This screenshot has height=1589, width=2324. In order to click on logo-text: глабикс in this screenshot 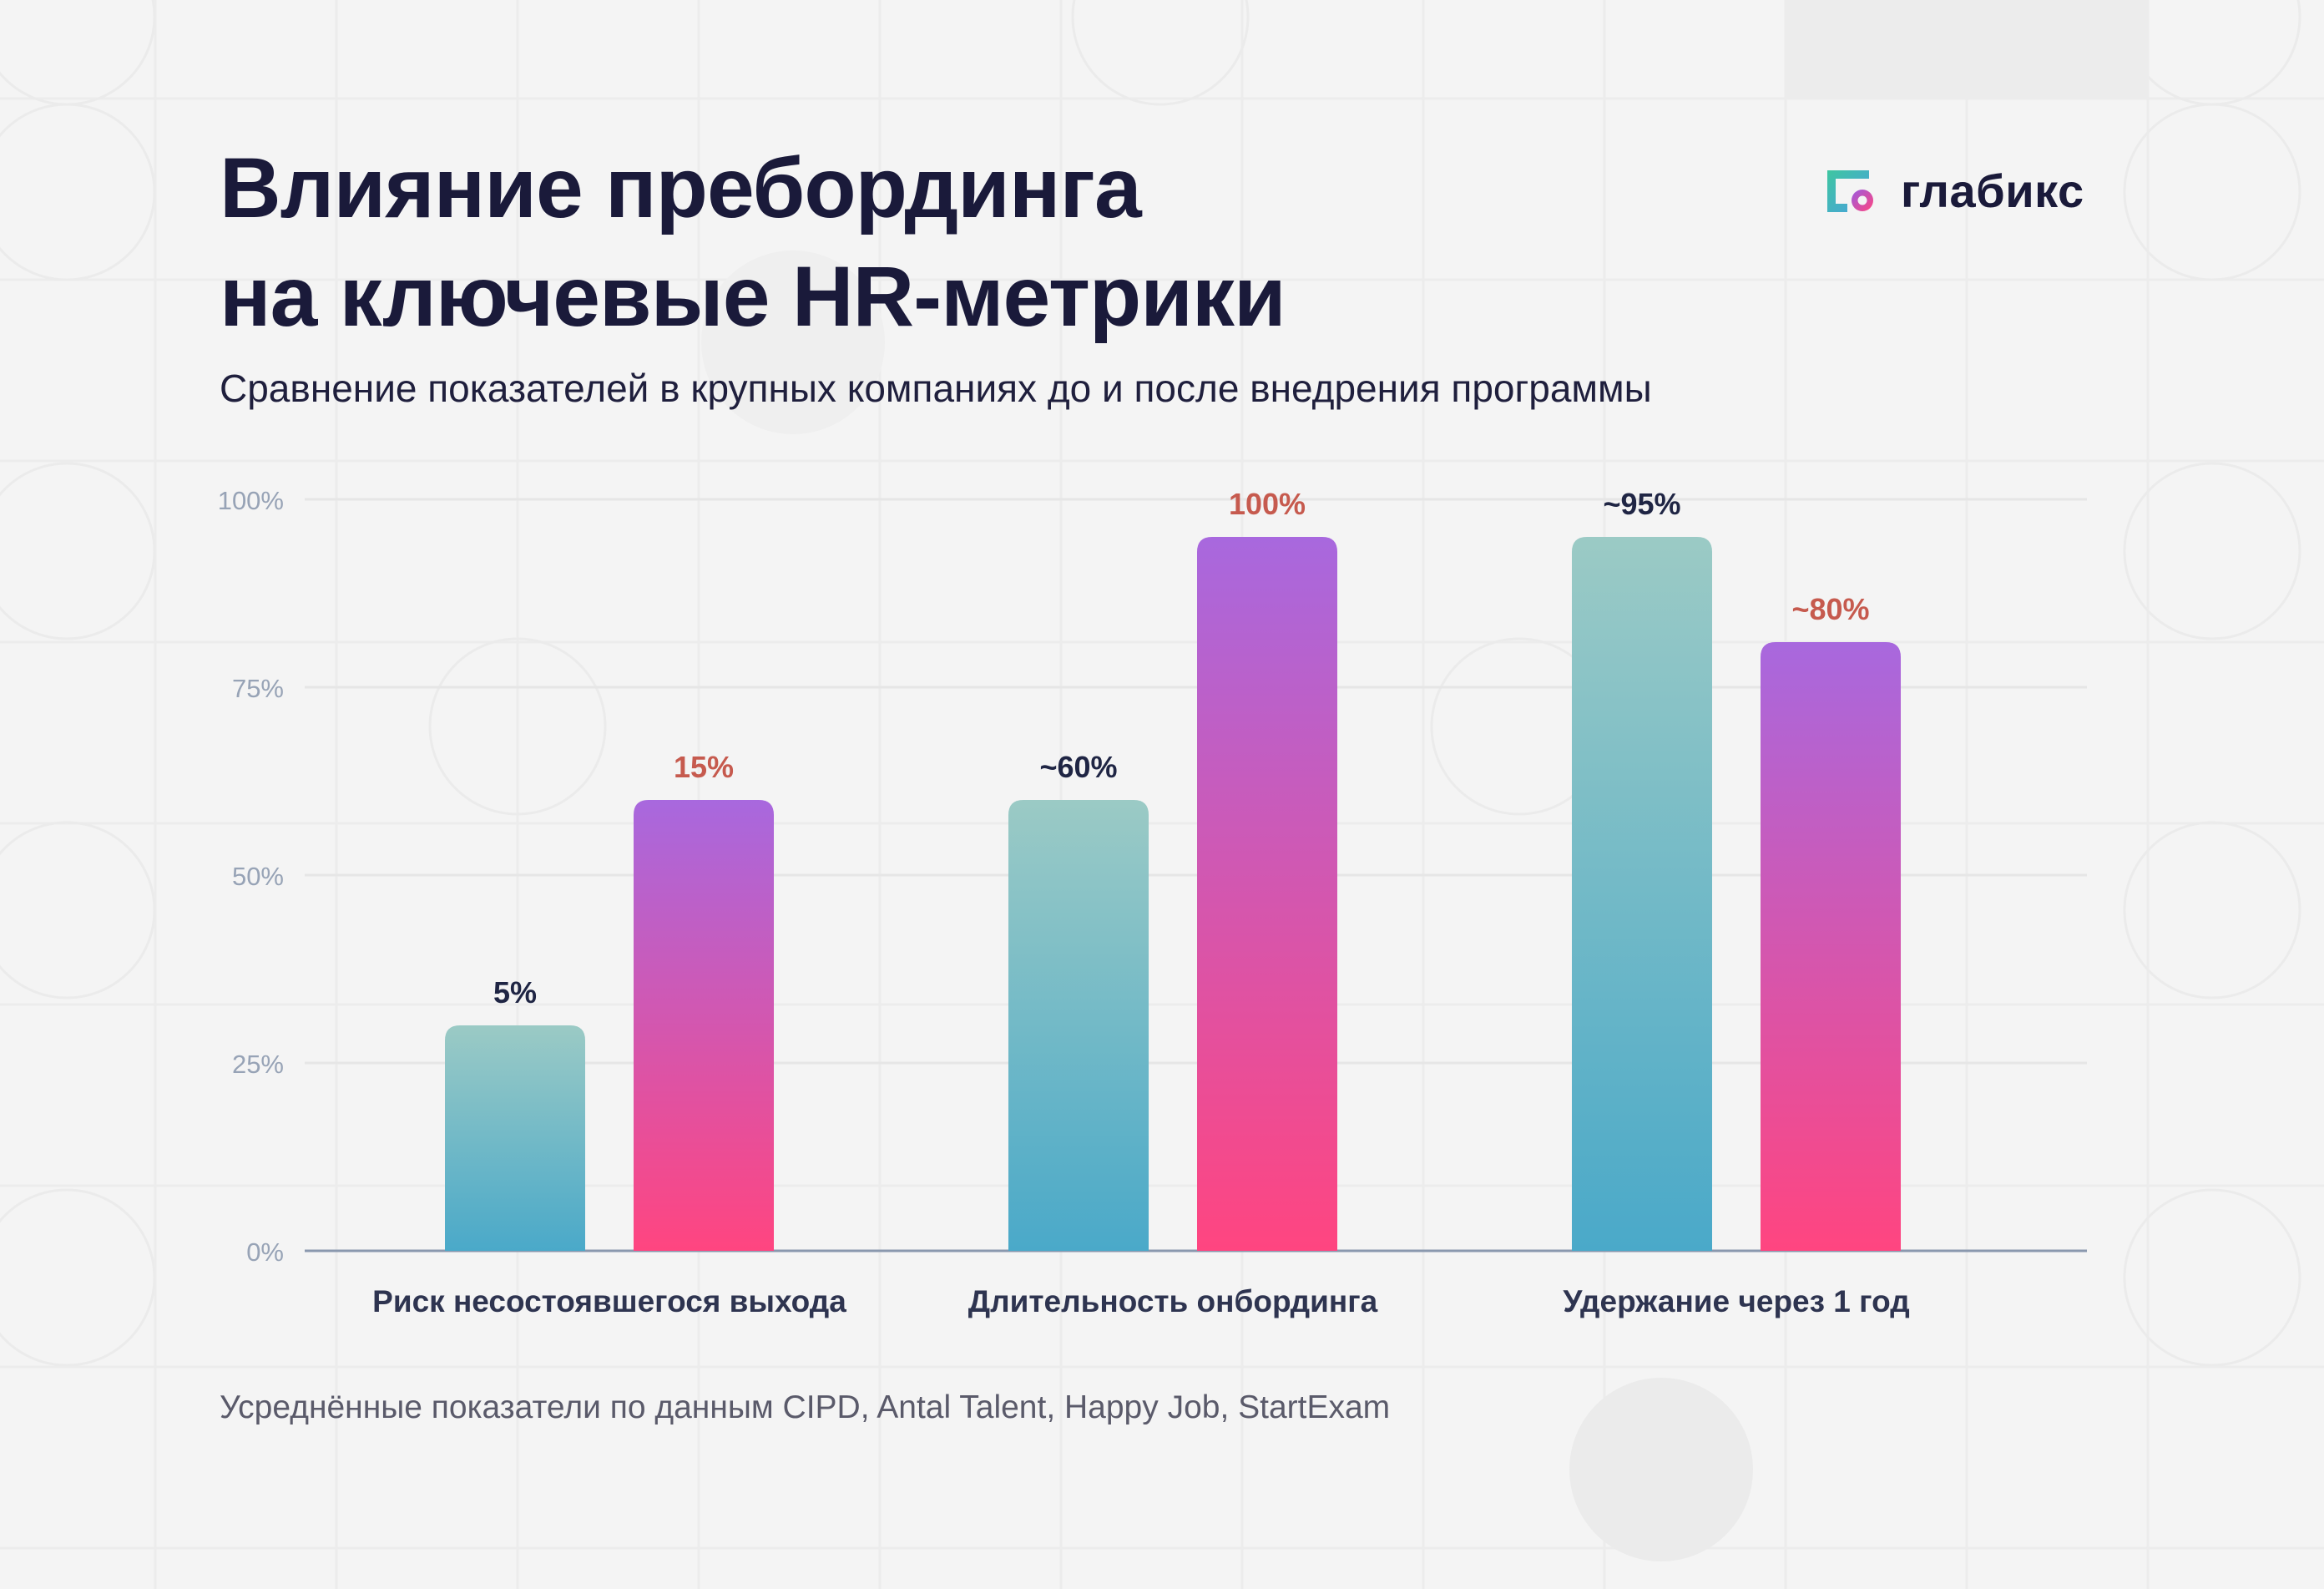, I will do `click(1992, 191)`.